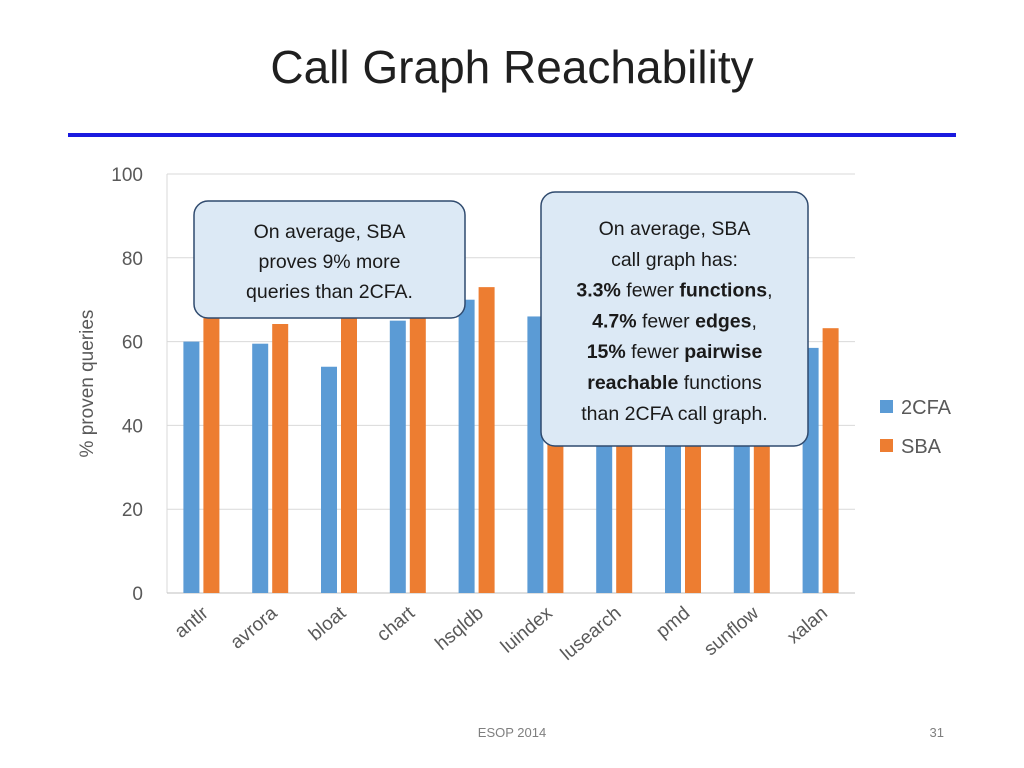 The width and height of the screenshot is (1024, 768). What do you see at coordinates (466, 446) in the screenshot?
I see `bar-2cfa-hsqldb` at bounding box center [466, 446].